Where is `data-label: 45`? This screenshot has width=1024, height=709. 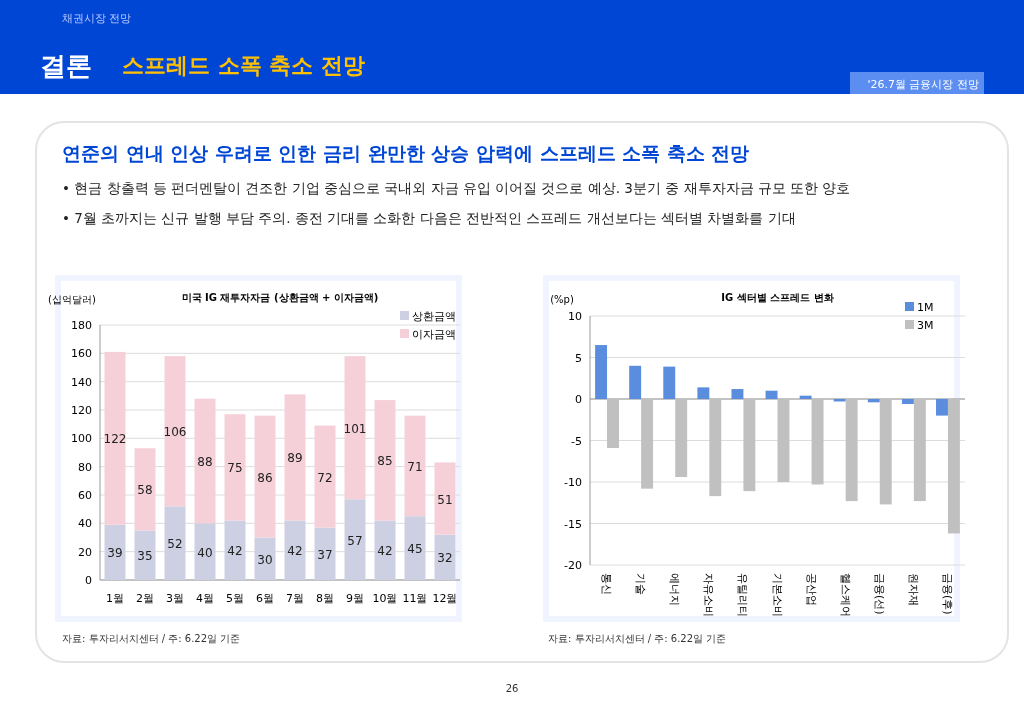
data-label: 45 is located at coordinates (415, 549).